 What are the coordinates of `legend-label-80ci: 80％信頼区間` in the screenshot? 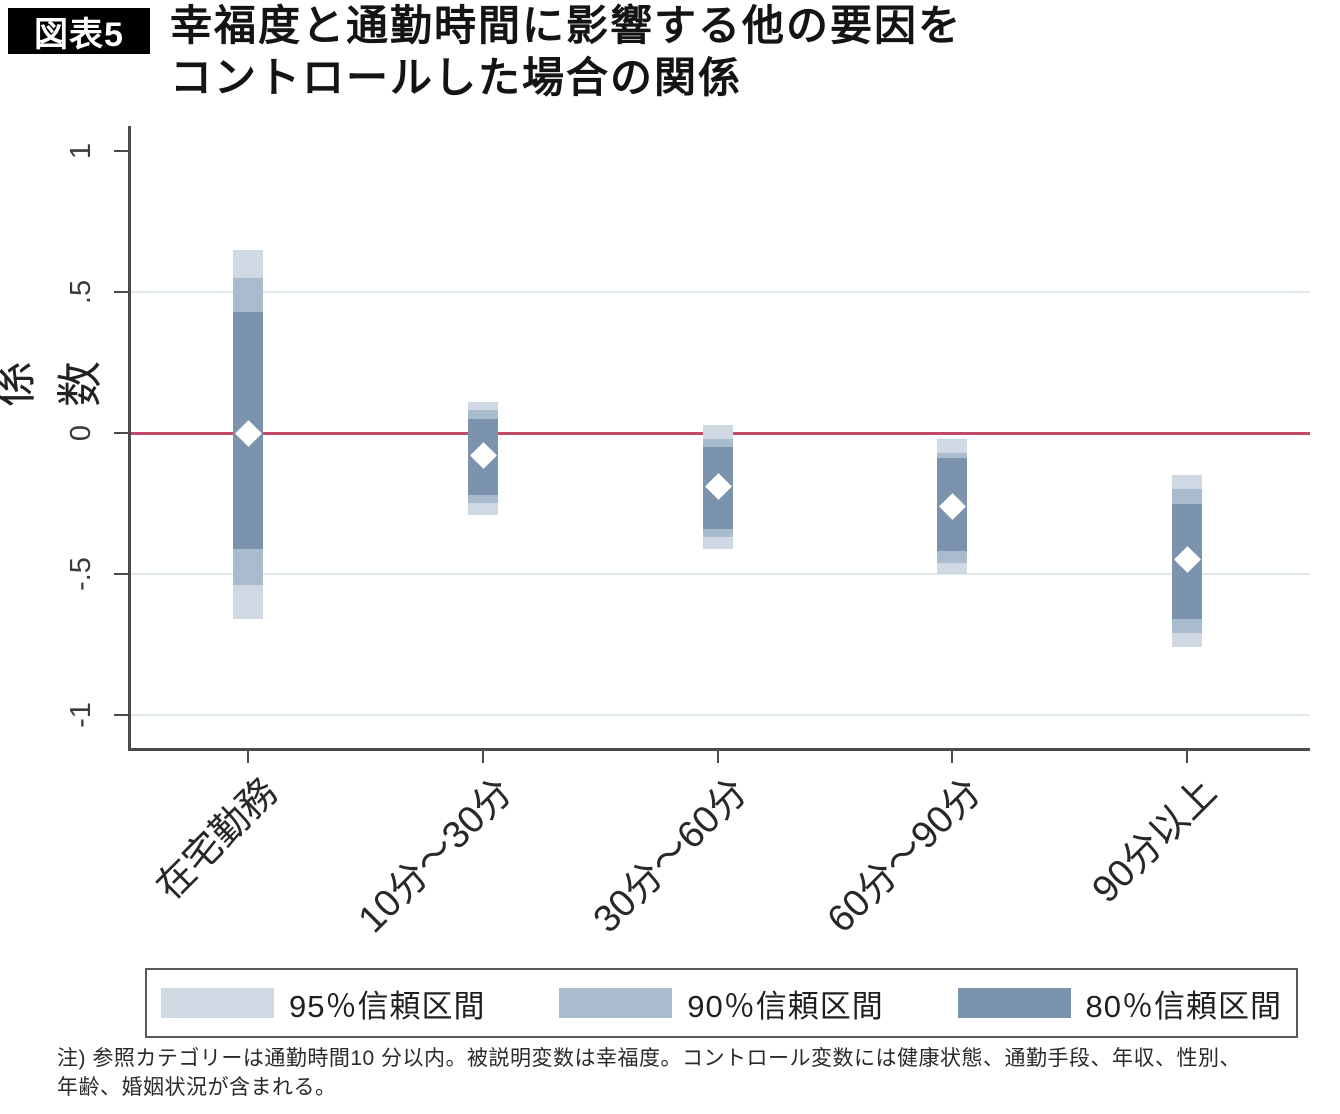 It's located at (1183, 1006).